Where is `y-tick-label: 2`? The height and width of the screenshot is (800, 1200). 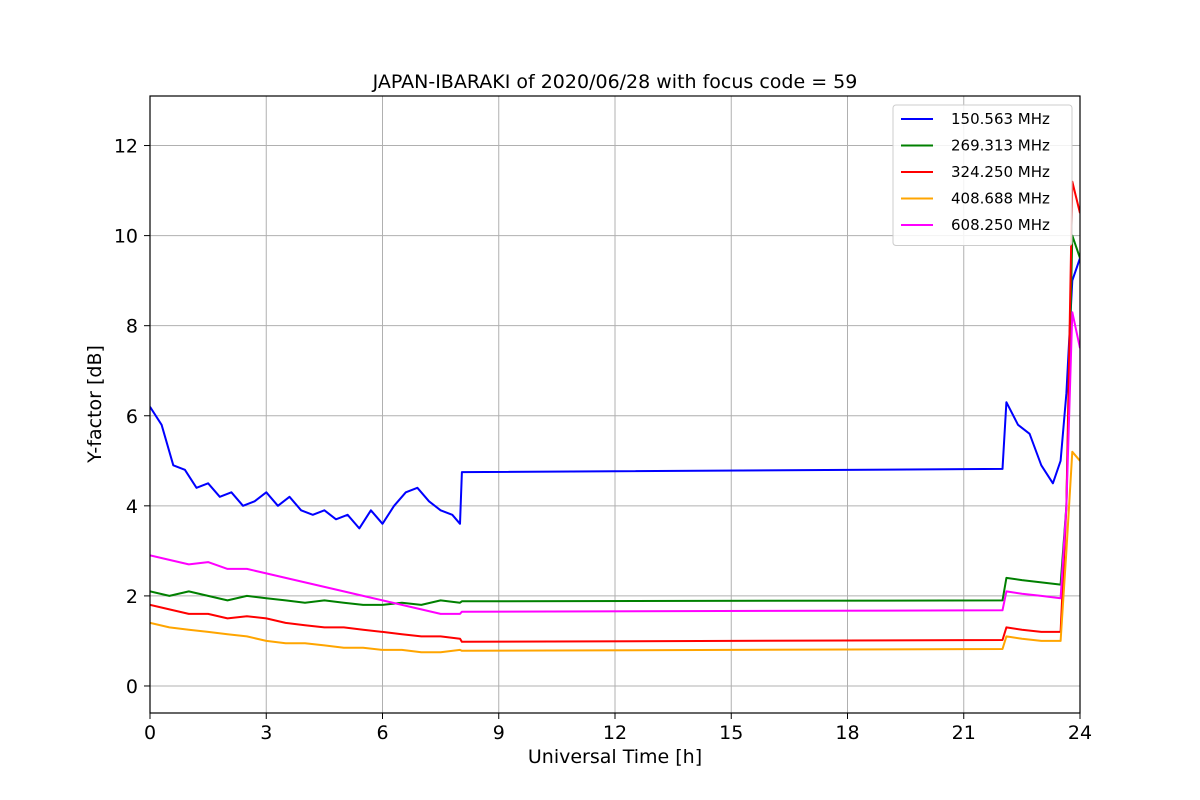 y-tick-label: 2 is located at coordinates (132, 597).